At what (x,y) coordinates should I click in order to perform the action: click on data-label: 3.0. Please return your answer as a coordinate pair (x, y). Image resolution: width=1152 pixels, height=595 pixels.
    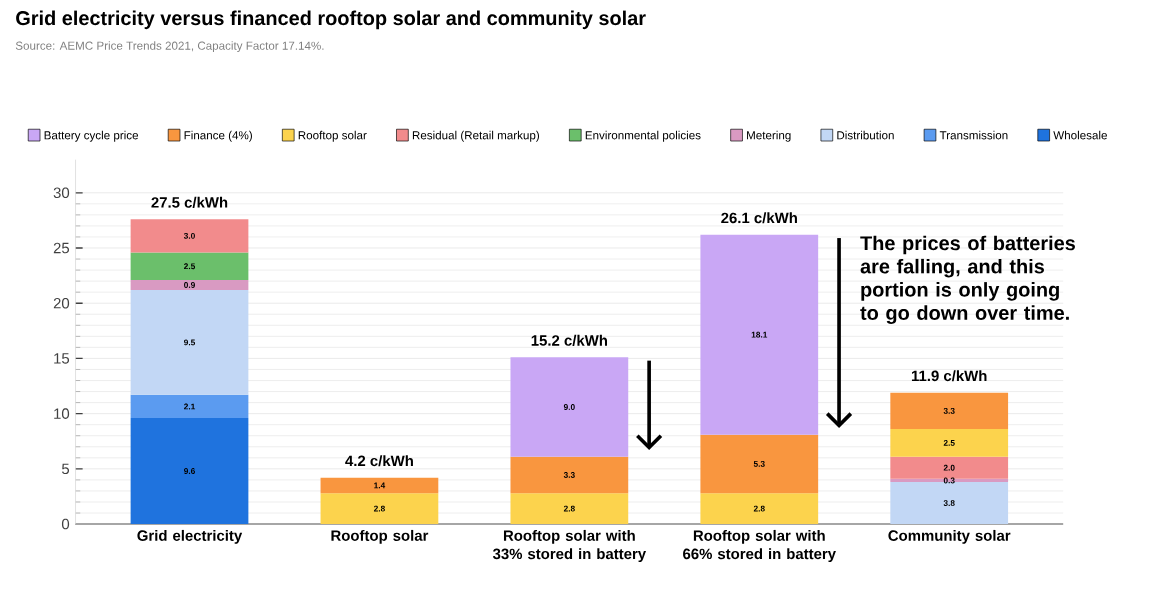
    Looking at the image, I should click on (189, 235).